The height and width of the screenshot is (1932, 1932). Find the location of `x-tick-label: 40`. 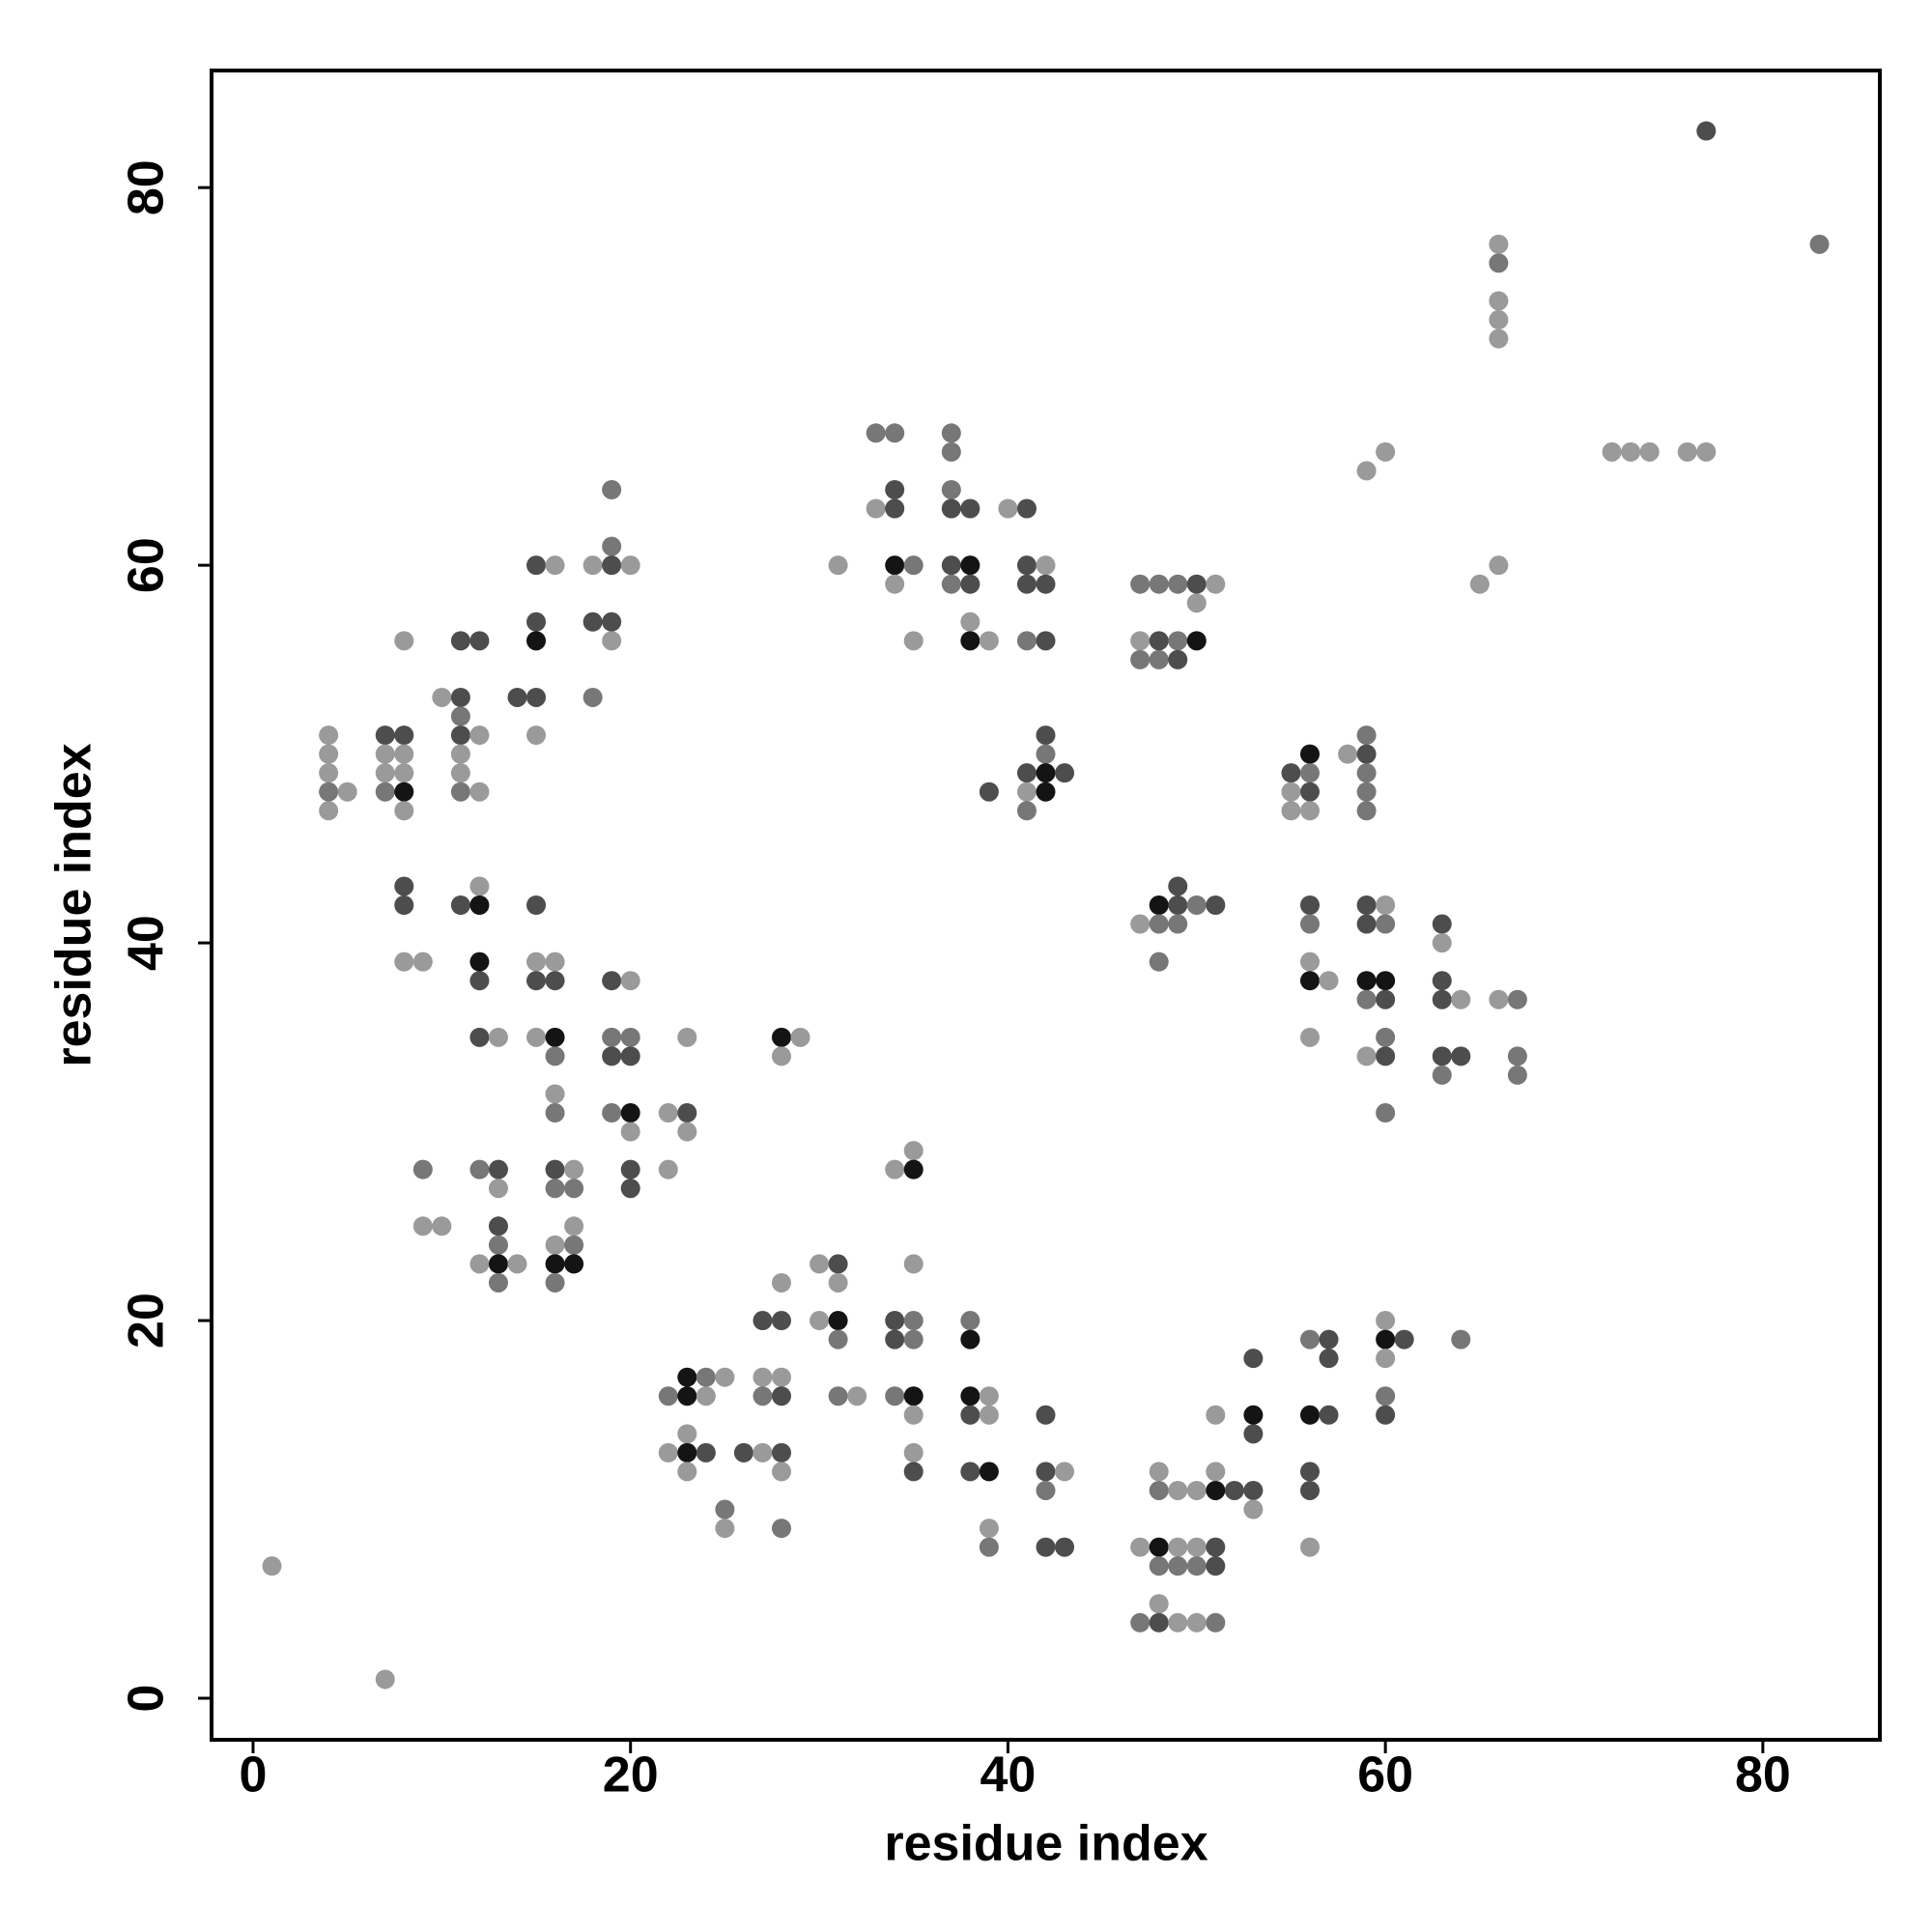

x-tick-label: 40 is located at coordinates (1008, 1775).